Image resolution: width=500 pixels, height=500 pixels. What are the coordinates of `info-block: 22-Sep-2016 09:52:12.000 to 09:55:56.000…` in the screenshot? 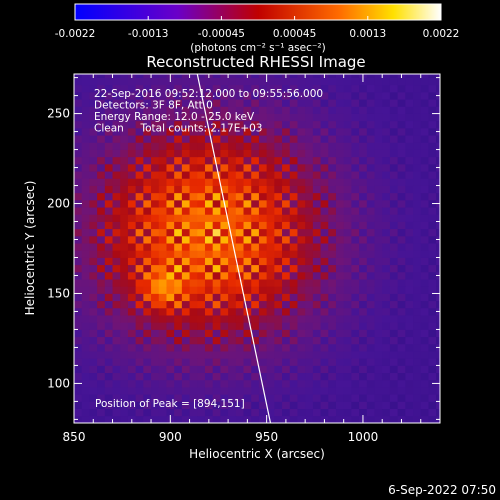 It's located at (208, 111).